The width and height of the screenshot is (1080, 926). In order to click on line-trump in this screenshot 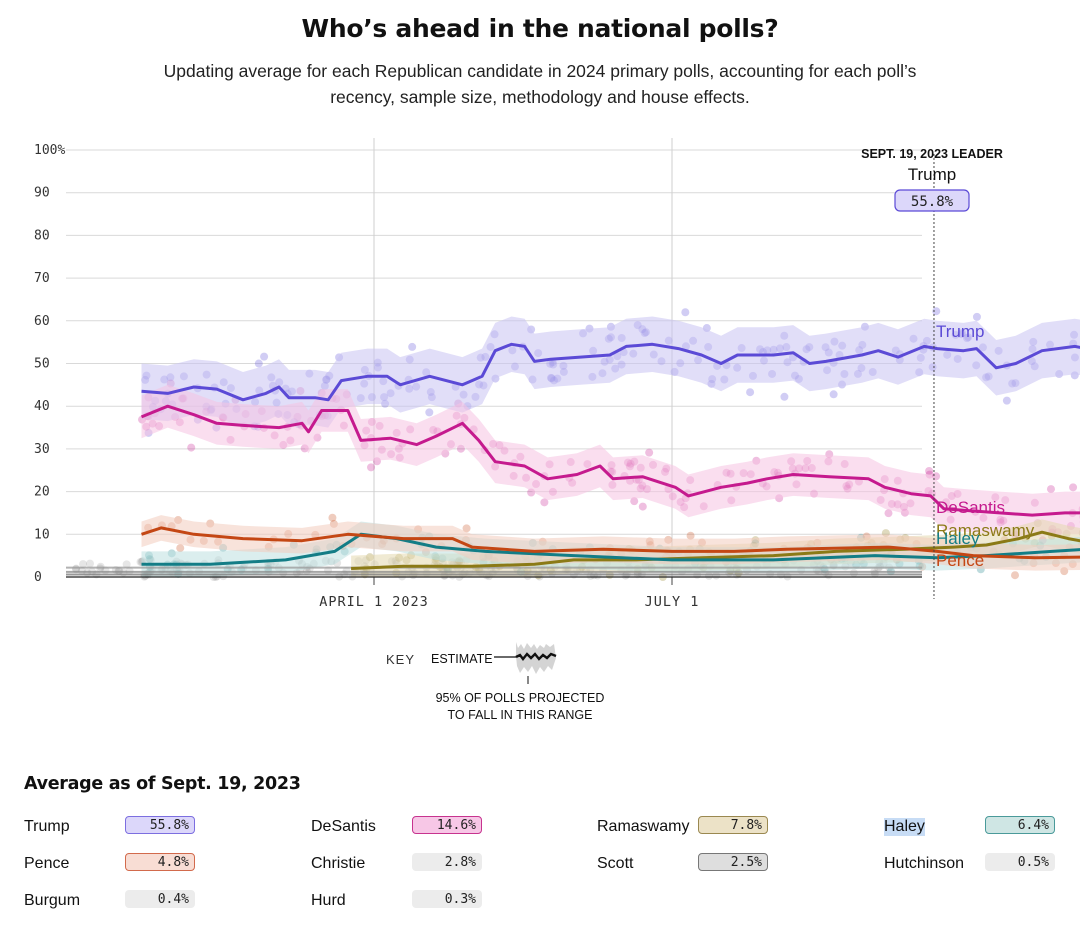, I will do `click(610, 372)`.